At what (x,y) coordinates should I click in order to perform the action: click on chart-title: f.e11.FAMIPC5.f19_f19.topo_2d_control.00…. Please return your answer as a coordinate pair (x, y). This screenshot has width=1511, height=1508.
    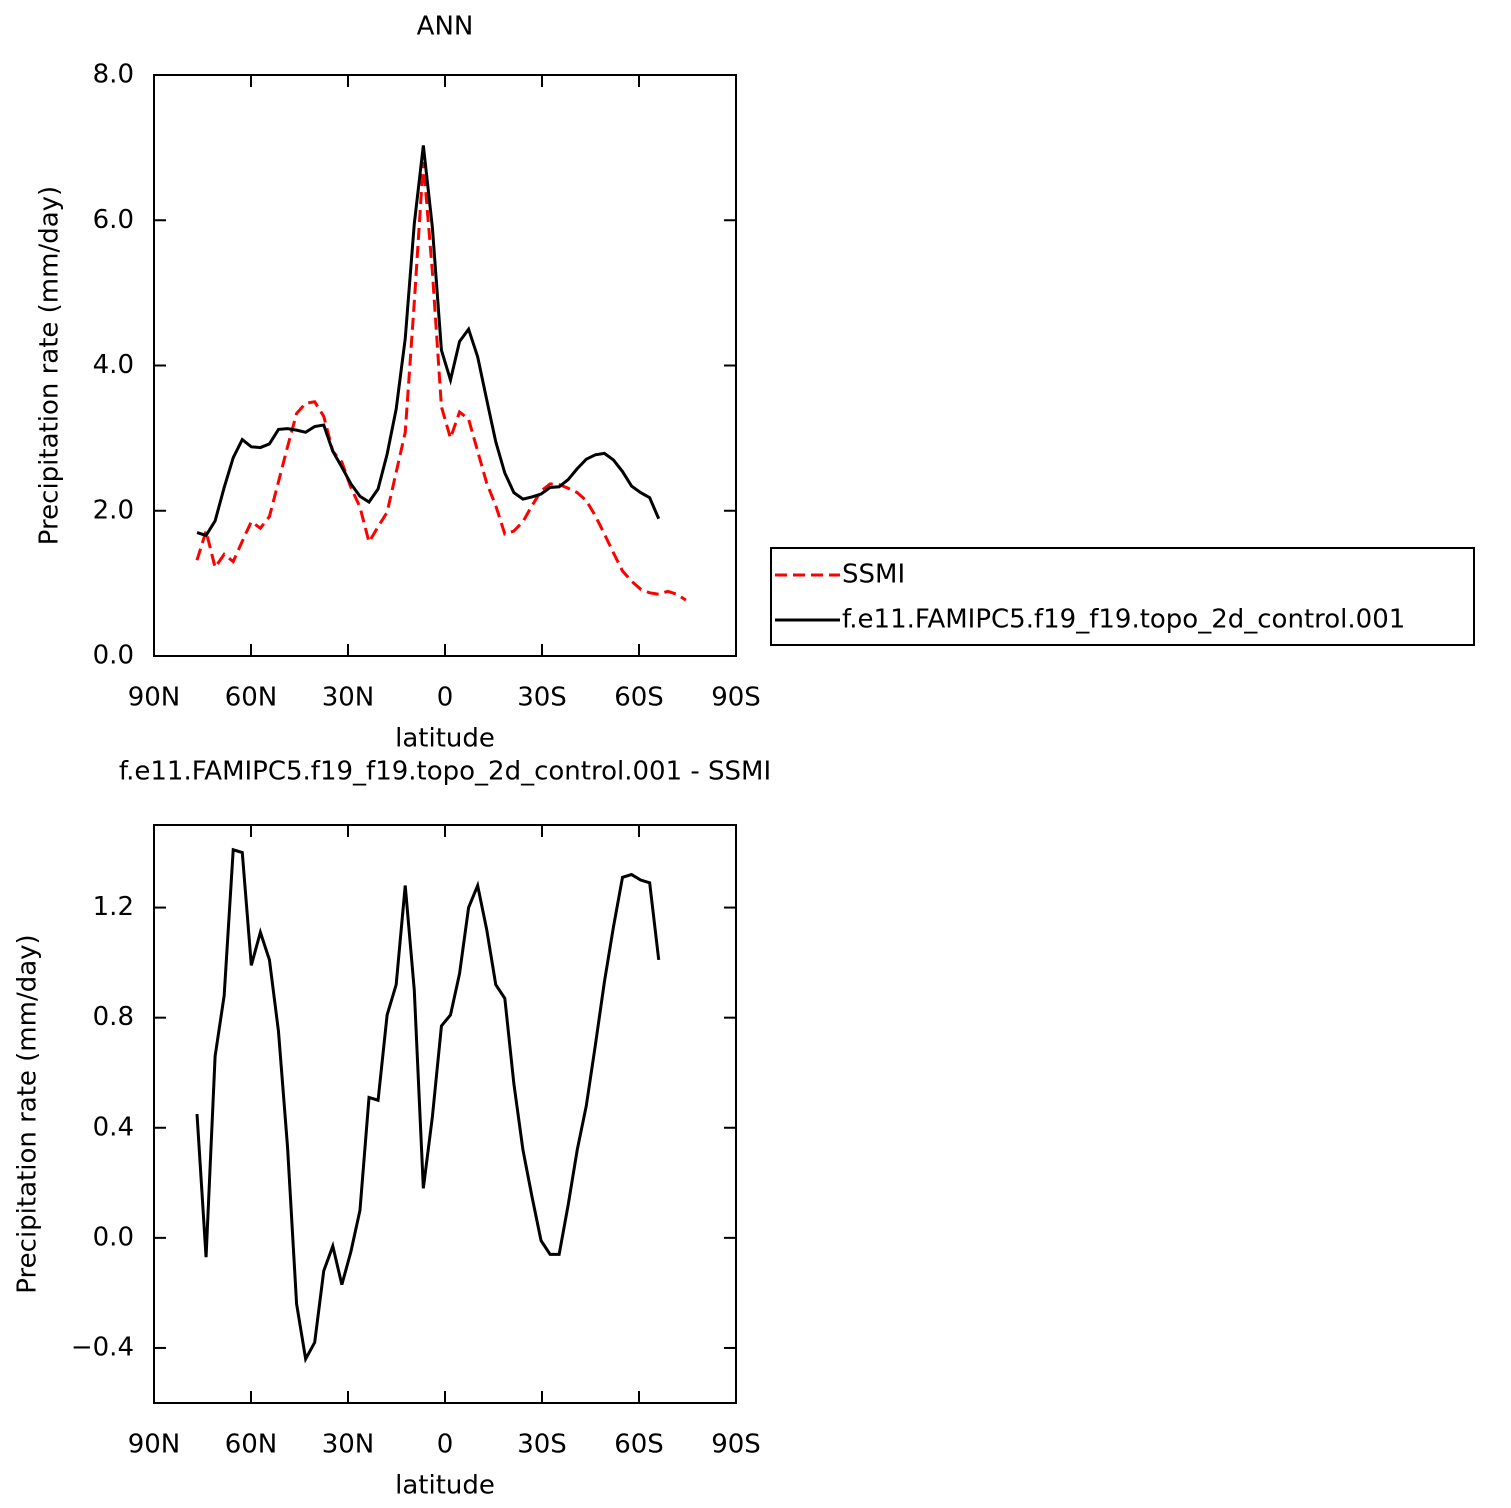
    Looking at the image, I should click on (445, 772).